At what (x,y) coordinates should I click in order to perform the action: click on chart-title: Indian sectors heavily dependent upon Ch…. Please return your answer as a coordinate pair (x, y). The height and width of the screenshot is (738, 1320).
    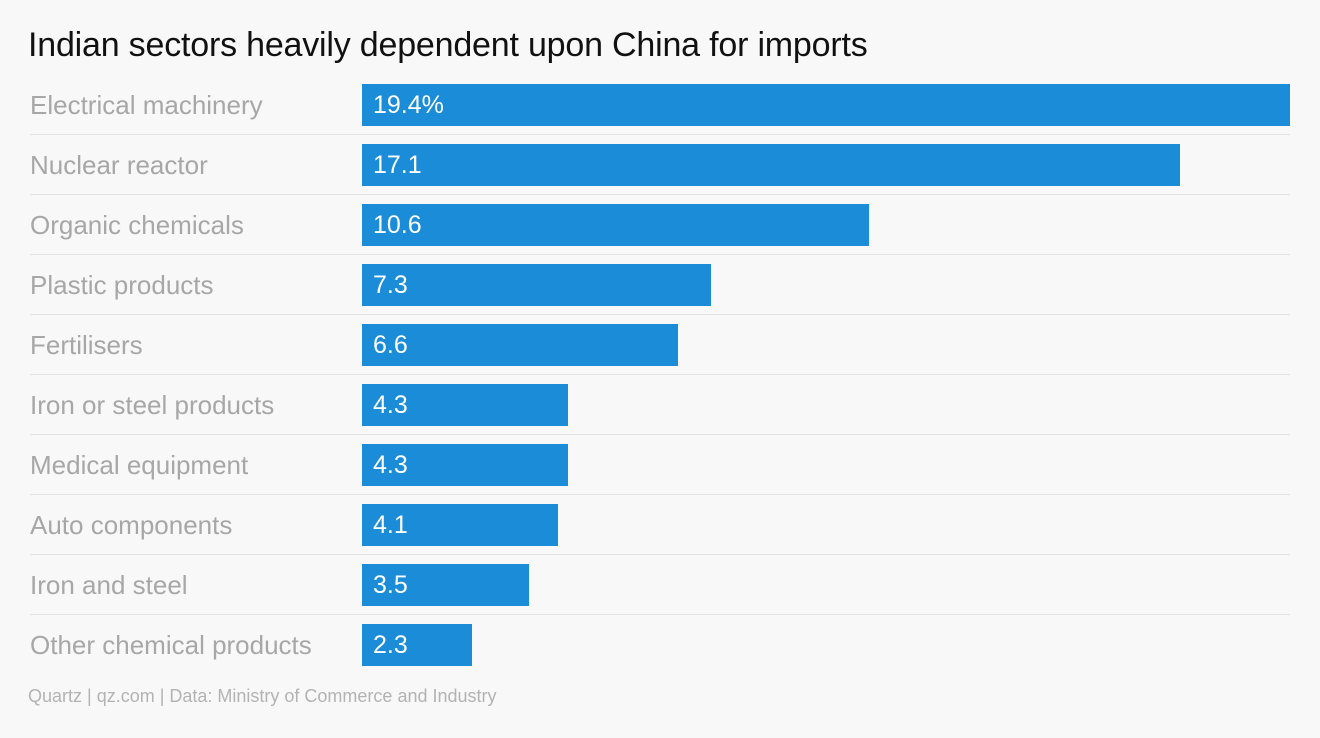
    Looking at the image, I should click on (448, 45).